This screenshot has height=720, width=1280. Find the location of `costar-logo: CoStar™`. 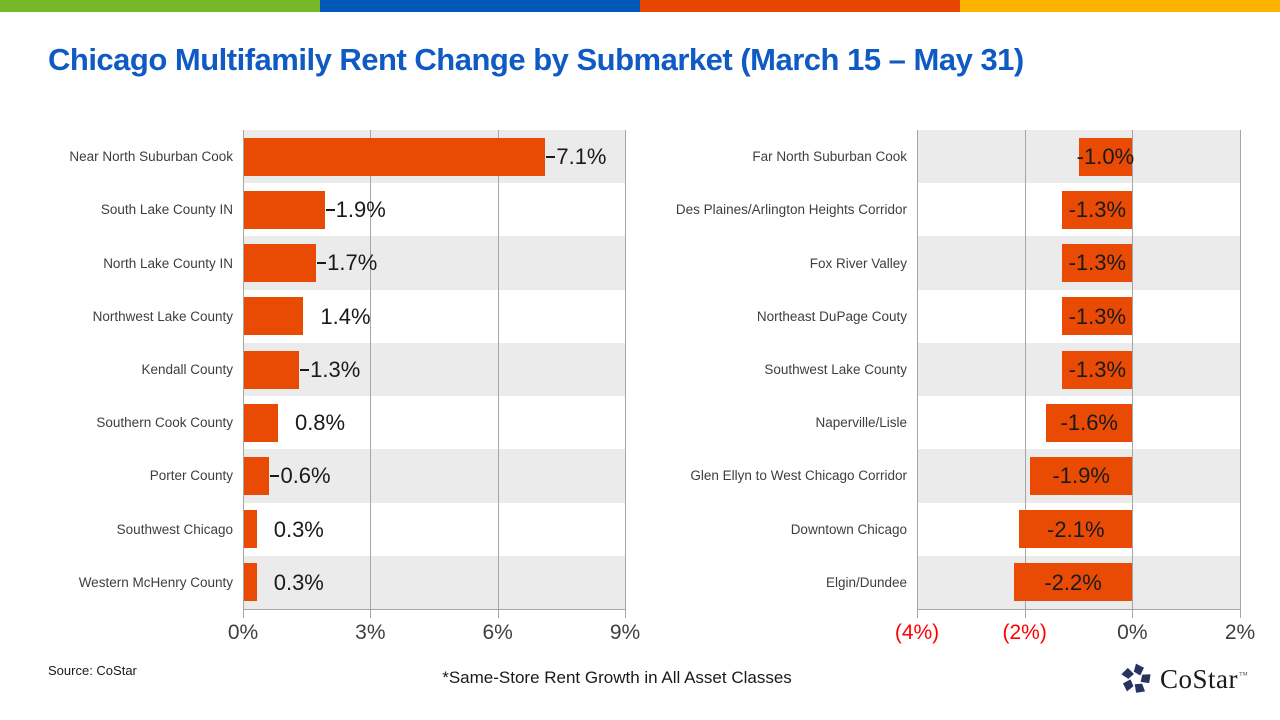

costar-logo: CoStar™ is located at coordinates (1184, 679).